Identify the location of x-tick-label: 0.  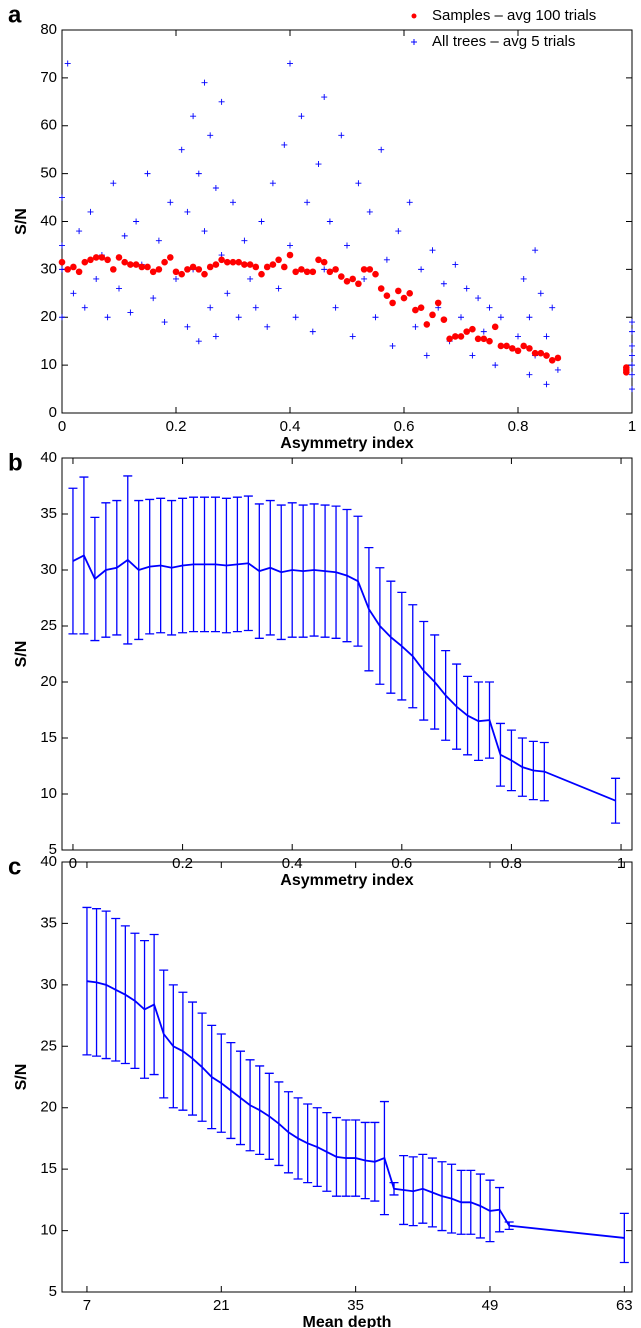
(73, 863).